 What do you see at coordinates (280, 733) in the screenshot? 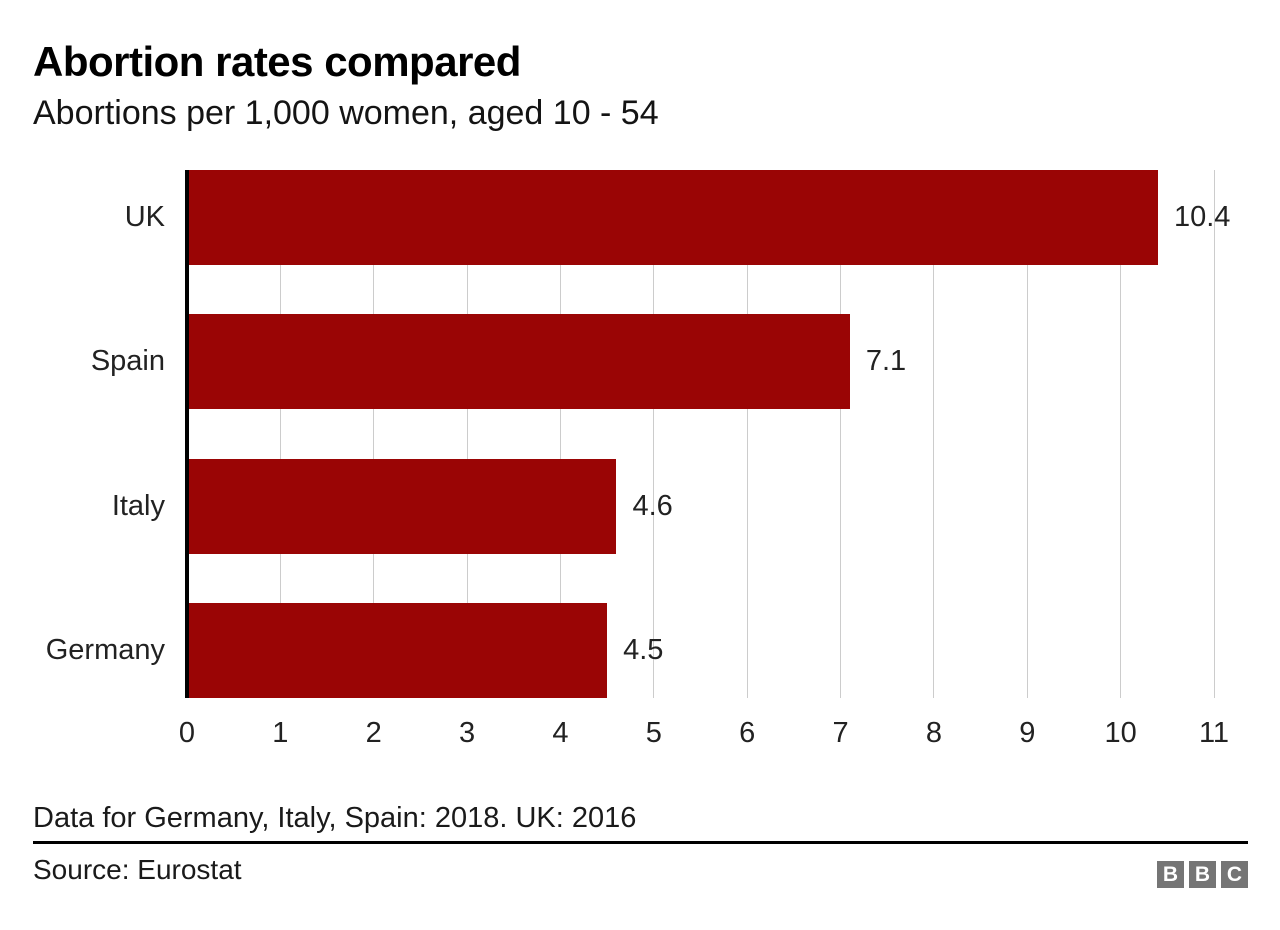
I see `x-tick-label-1: 1` at bounding box center [280, 733].